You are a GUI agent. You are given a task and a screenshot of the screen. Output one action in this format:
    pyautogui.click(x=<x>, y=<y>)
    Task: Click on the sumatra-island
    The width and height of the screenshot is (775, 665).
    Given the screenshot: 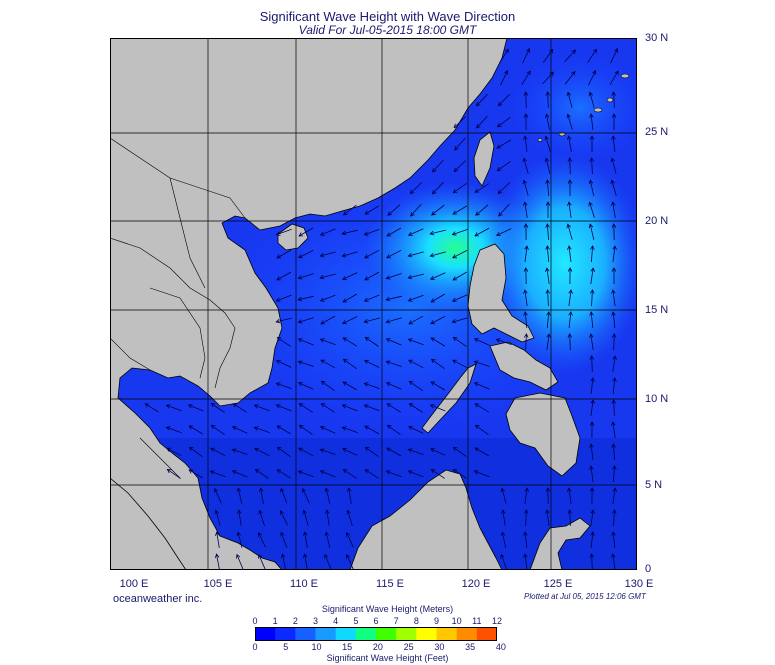 What is the action you would take?
    pyautogui.click(x=148, y=523)
    